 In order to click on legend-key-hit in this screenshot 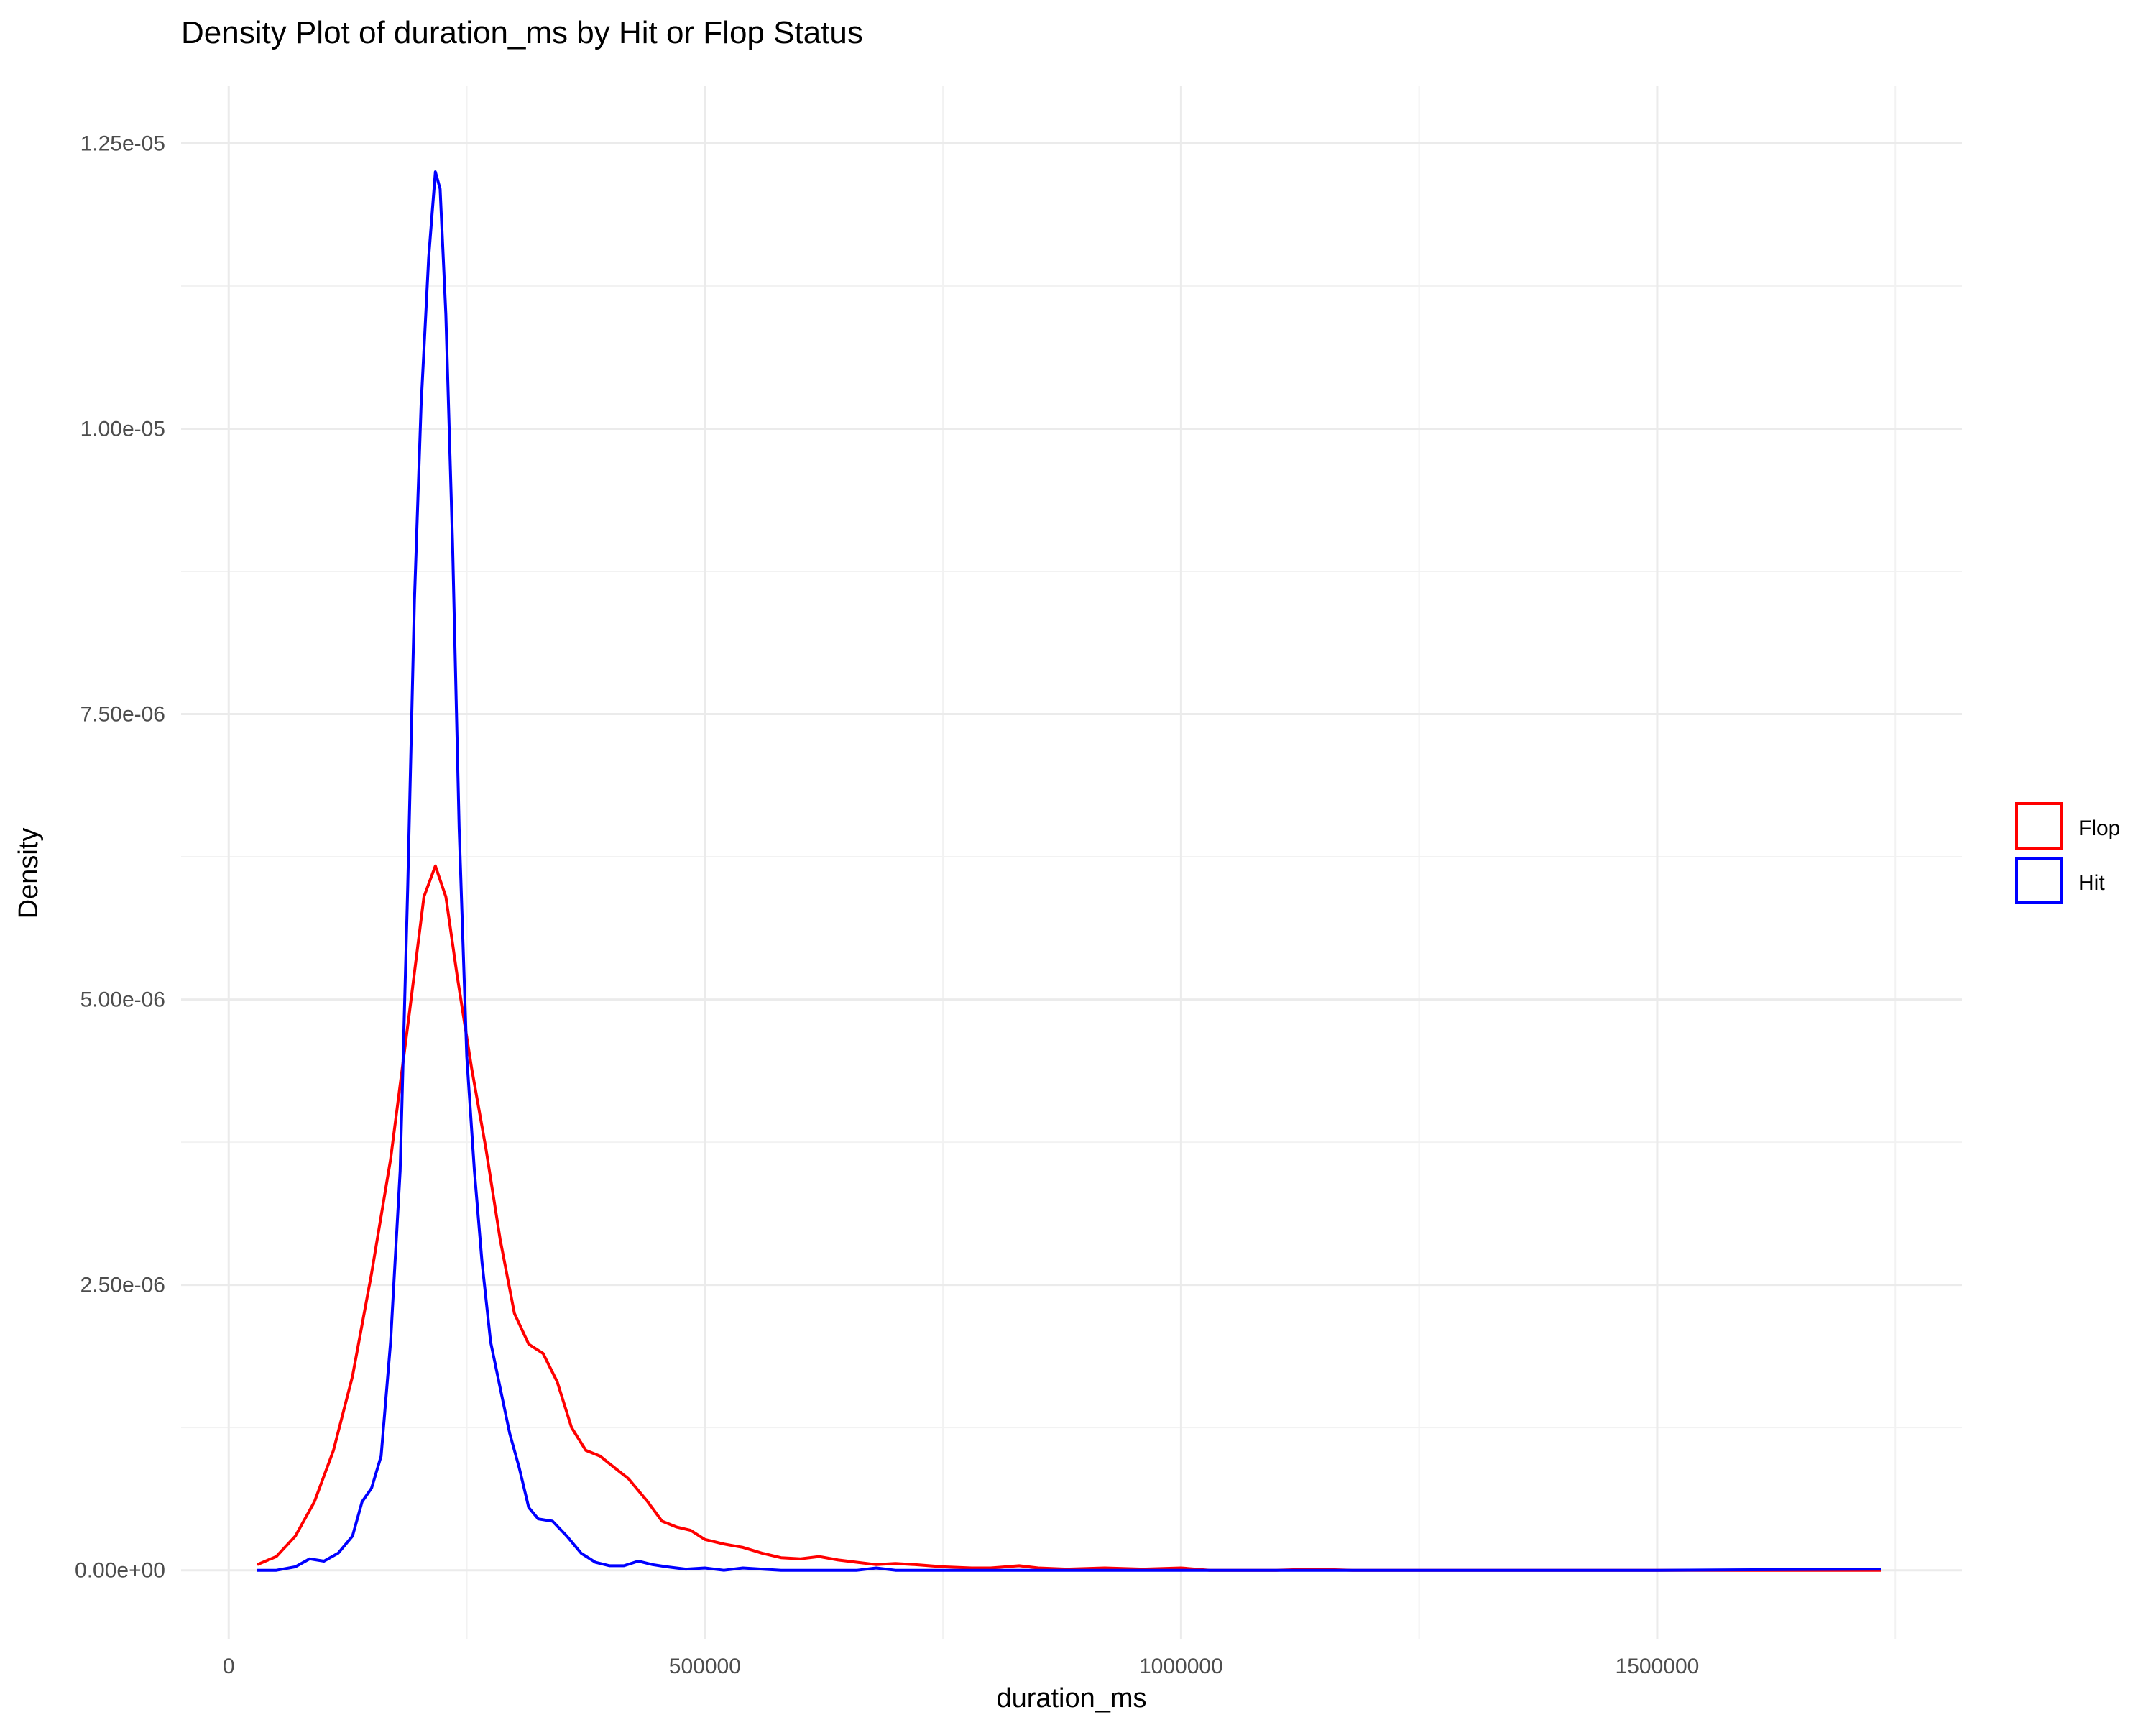, I will do `click(2039, 880)`.